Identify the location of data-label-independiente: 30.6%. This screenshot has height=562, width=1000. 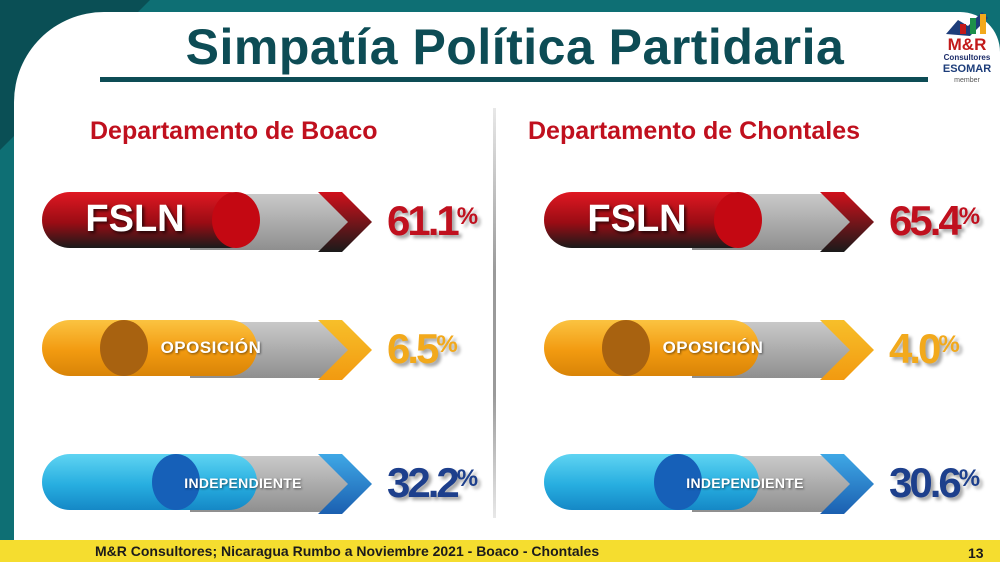
(934, 483).